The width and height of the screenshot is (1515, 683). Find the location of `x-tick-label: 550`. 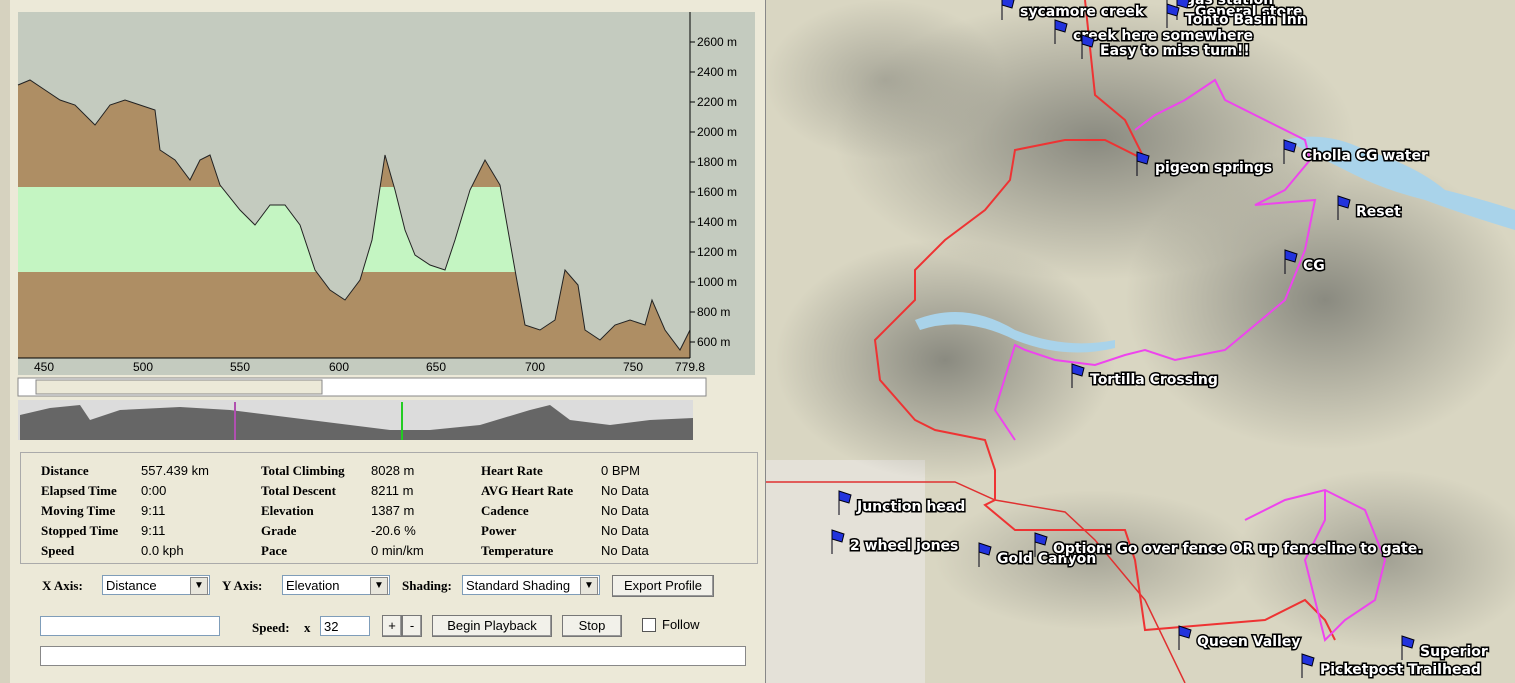

x-tick-label: 550 is located at coordinates (240, 367).